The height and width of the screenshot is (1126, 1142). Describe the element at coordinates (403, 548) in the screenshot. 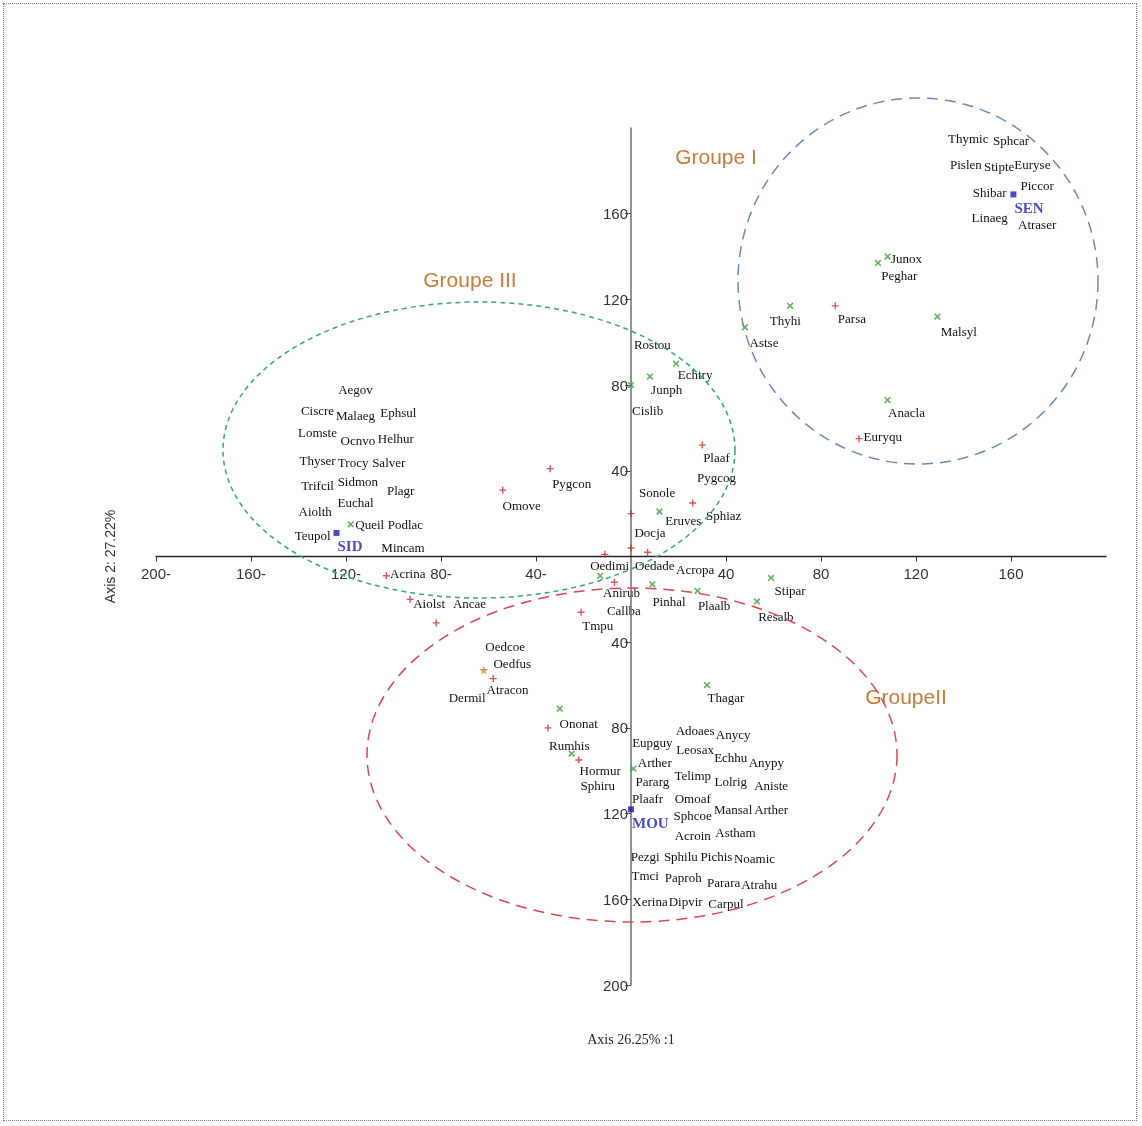

I see `annotation: Mincam` at that location.